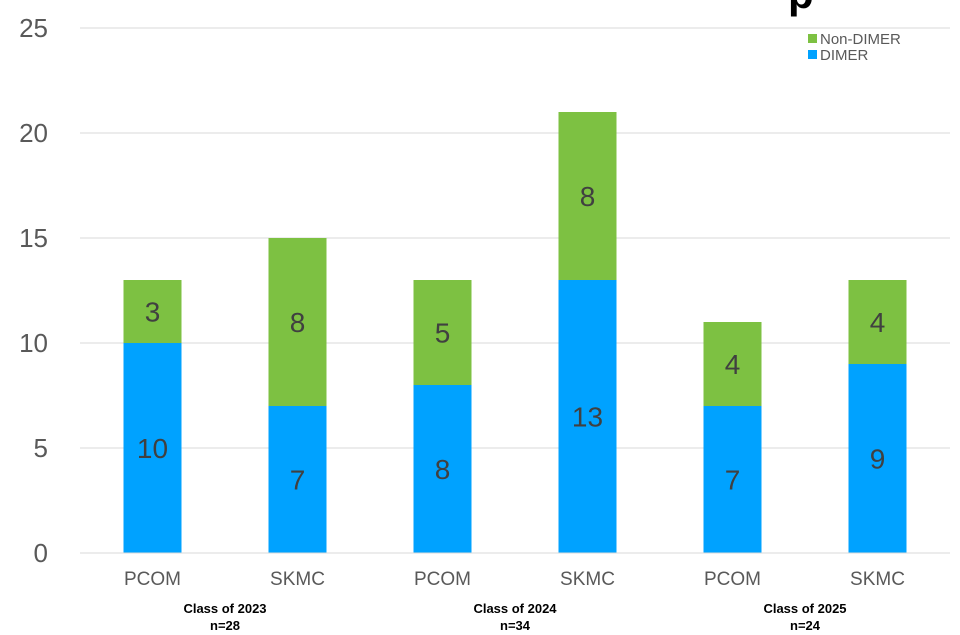 This screenshot has width=960, height=635. I want to click on data-label: 5, so click(443, 333).